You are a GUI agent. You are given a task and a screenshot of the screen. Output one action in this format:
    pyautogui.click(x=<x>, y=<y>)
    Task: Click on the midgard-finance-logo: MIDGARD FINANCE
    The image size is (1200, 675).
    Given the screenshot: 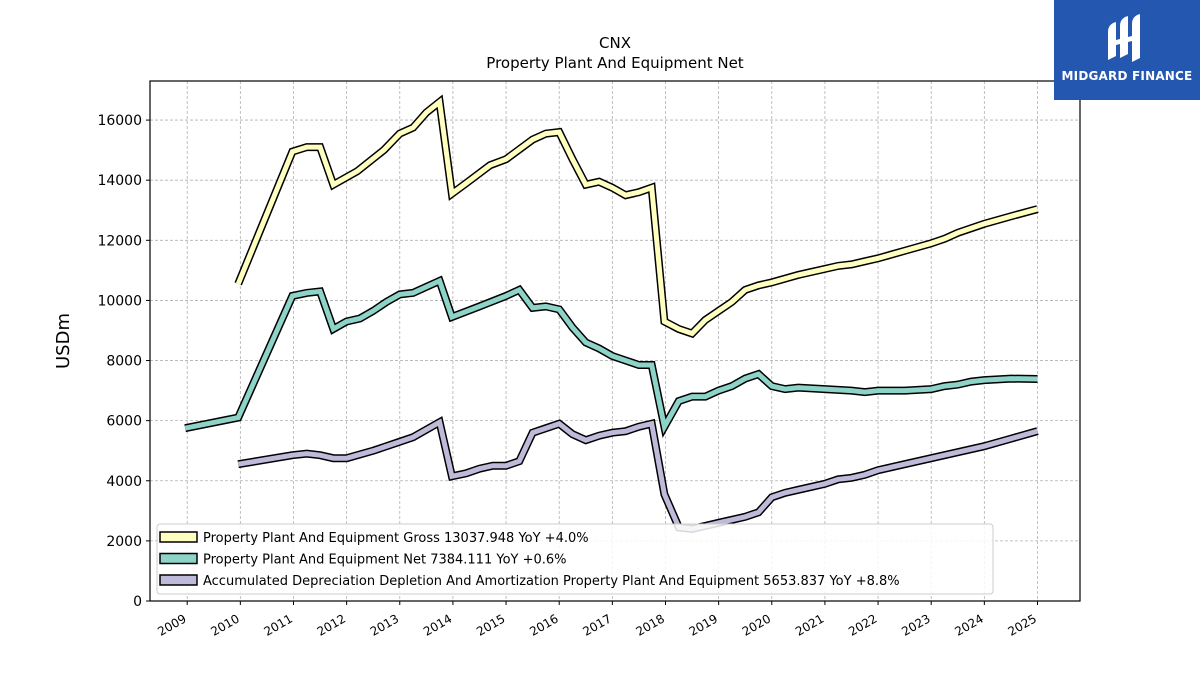 What is the action you would take?
    pyautogui.click(x=1127, y=50)
    